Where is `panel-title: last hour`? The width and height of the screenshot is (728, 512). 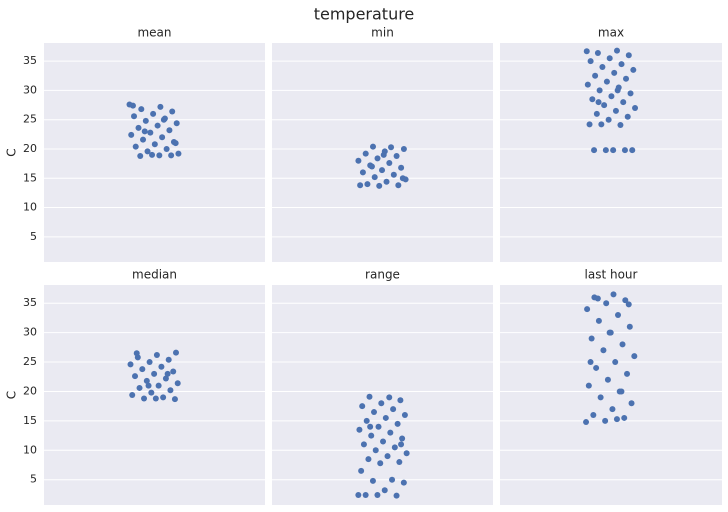
panel-title: last hour is located at coordinates (611, 275).